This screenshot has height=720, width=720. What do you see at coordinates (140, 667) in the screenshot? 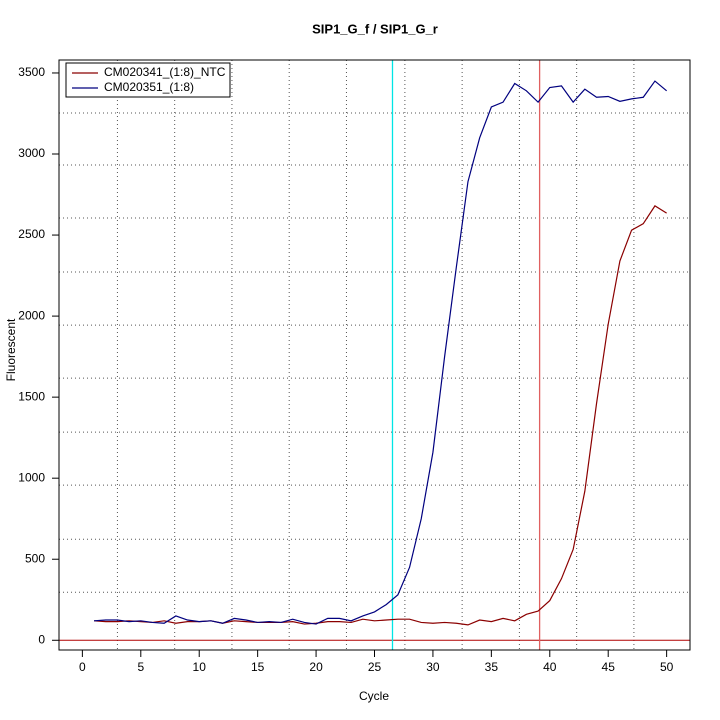
I see `x-tick-label: 5` at bounding box center [140, 667].